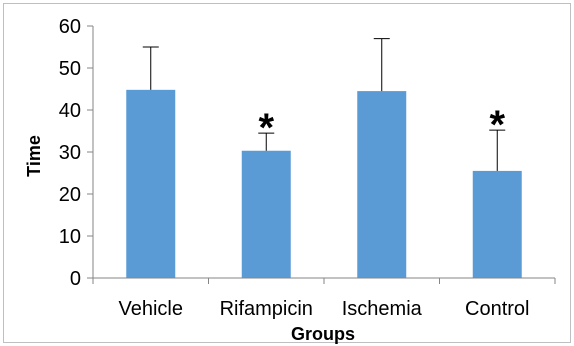  What do you see at coordinates (70, 27) in the screenshot?
I see `y-tick-label: 60` at bounding box center [70, 27].